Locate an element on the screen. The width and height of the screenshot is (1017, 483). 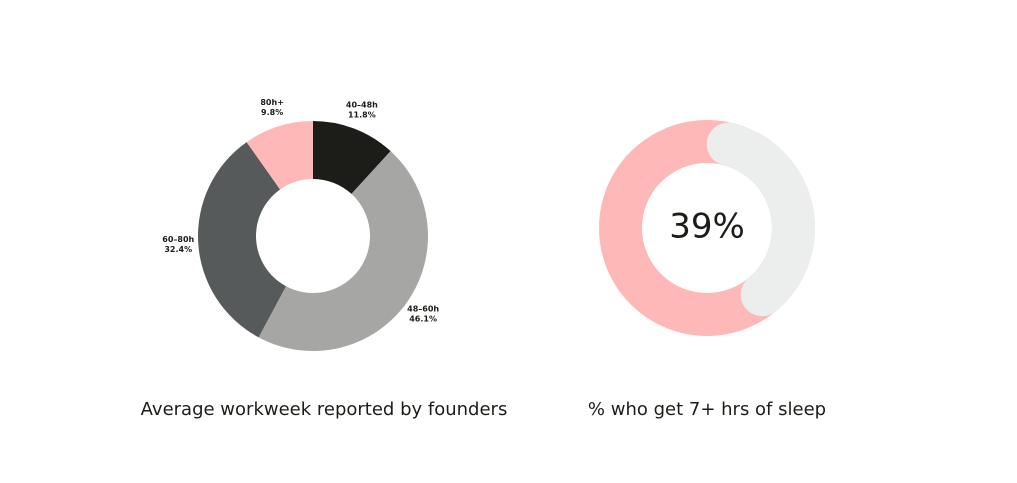
segment-value-label: 32.4% is located at coordinates (178, 249).